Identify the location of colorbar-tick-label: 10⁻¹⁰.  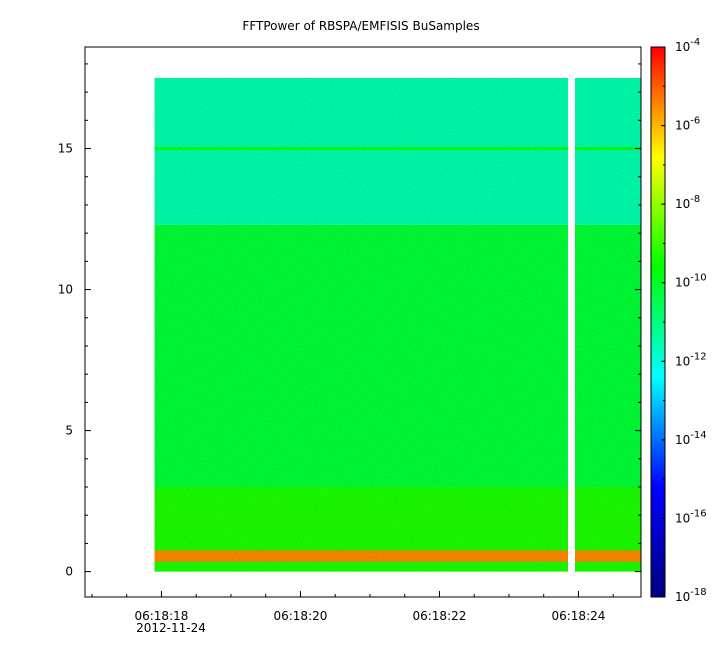
(691, 281).